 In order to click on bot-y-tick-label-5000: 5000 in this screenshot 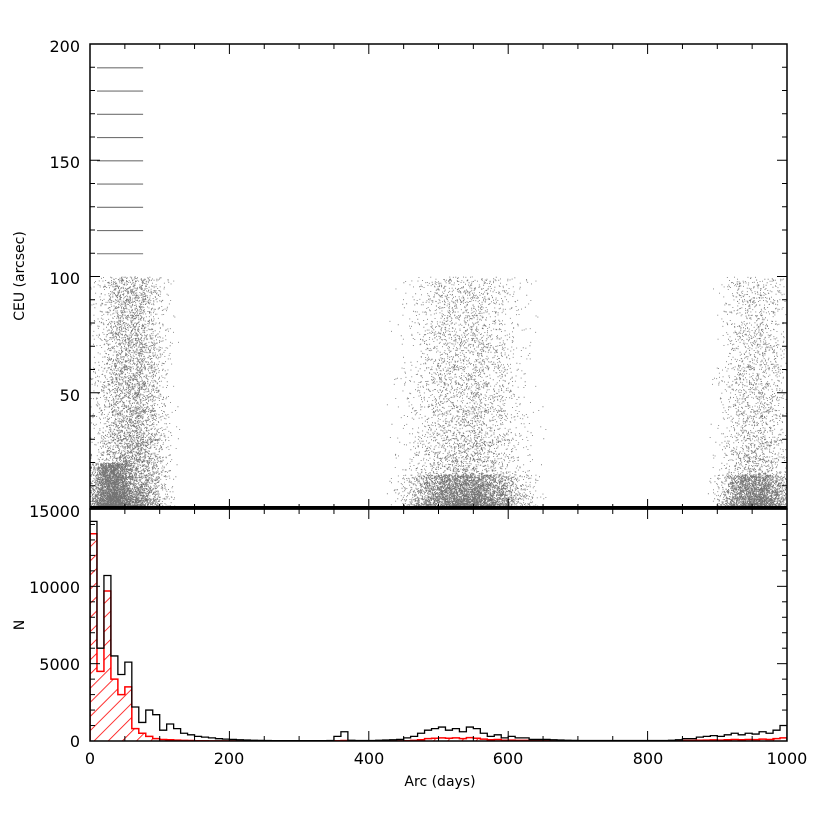, I will do `click(59, 664)`.